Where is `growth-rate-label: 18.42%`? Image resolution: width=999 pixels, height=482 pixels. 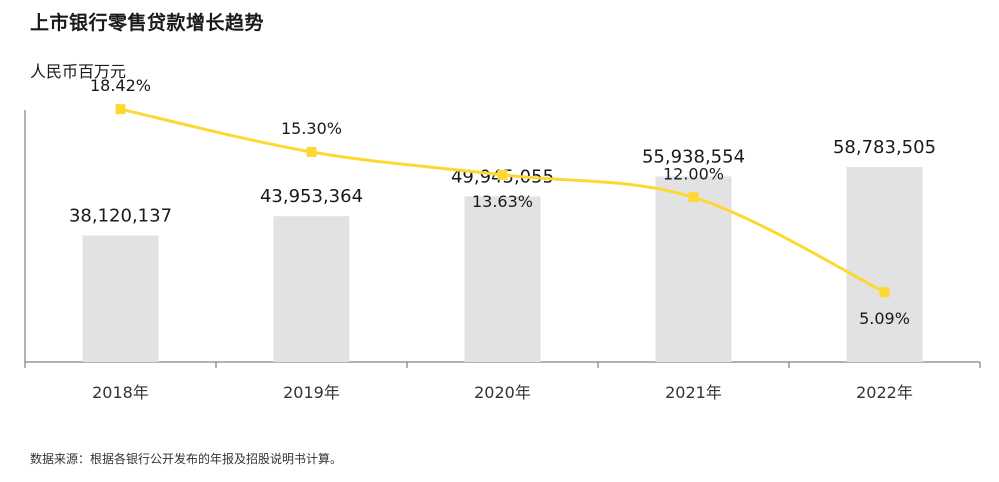 growth-rate-label: 18.42% is located at coordinates (120, 85).